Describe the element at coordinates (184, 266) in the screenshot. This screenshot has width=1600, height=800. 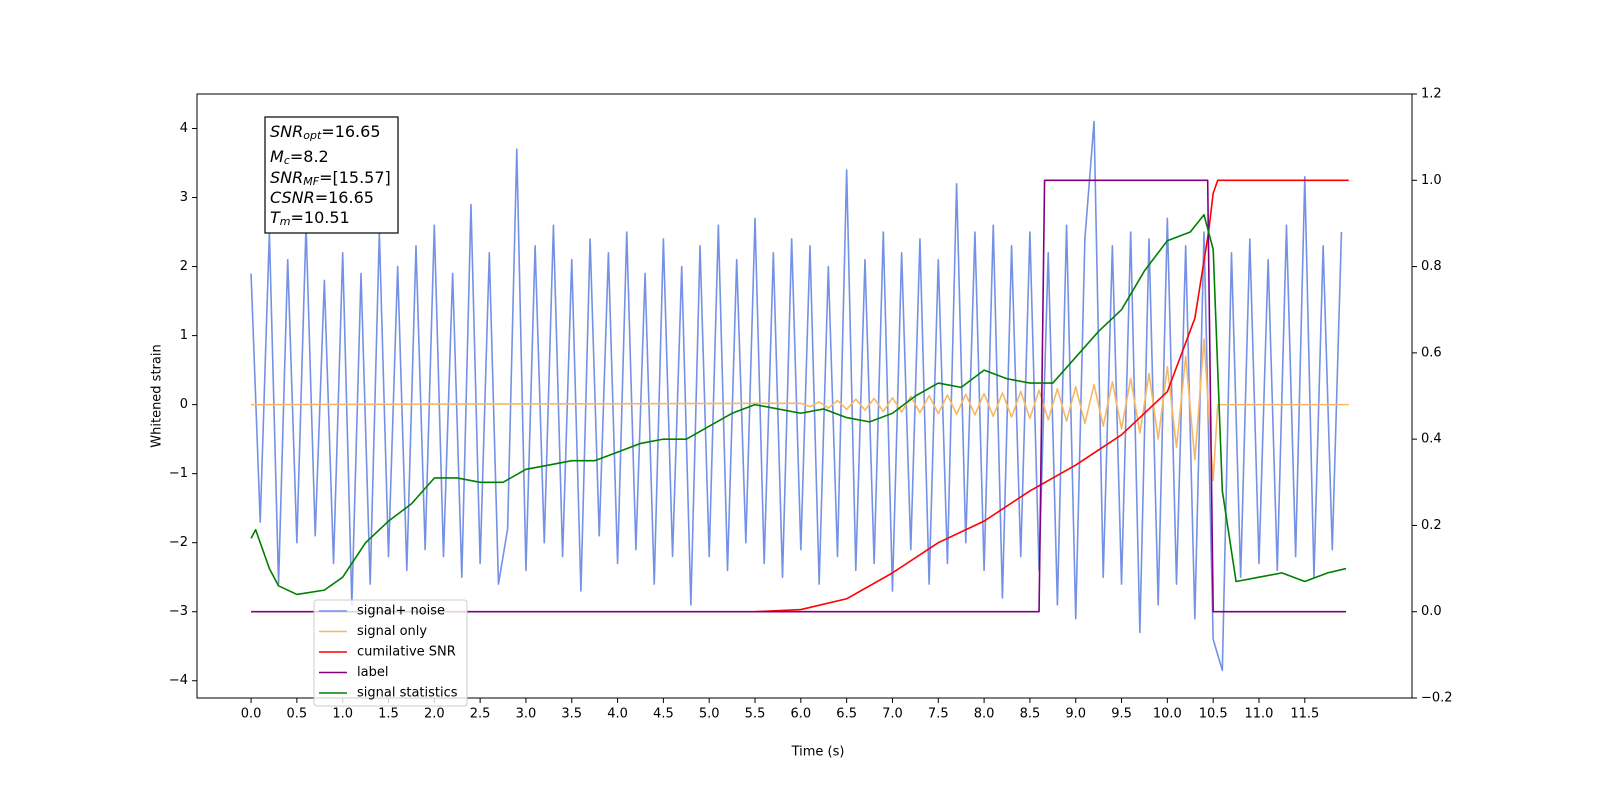
I see `y-tick-label: 2` at that location.